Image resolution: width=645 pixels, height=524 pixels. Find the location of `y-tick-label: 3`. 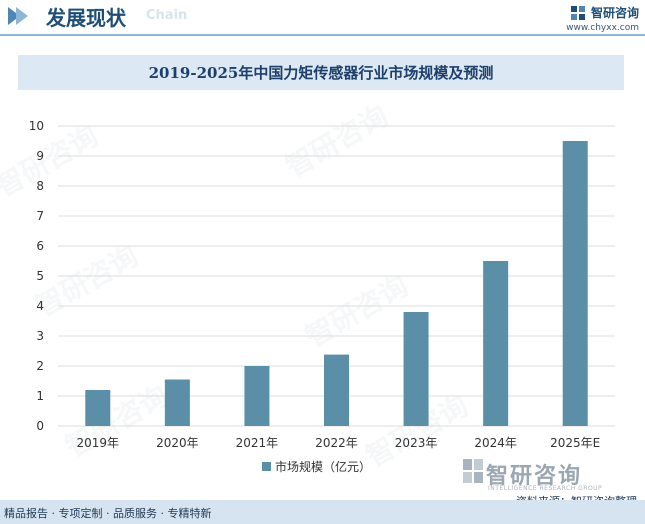

y-tick-label: 3 is located at coordinates (40, 336).